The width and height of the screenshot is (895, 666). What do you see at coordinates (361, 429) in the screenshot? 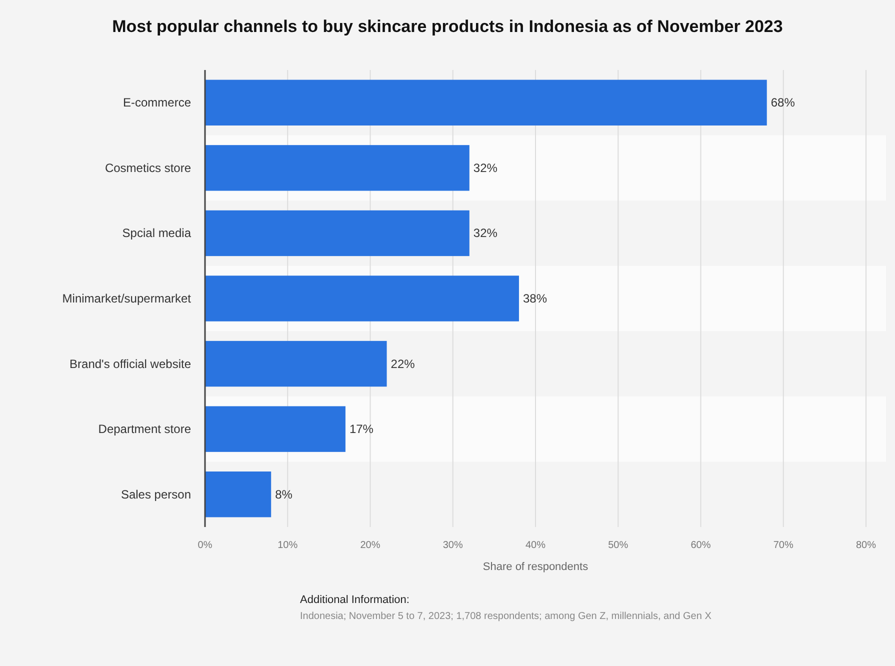
I see `data-label: 17%` at bounding box center [361, 429].